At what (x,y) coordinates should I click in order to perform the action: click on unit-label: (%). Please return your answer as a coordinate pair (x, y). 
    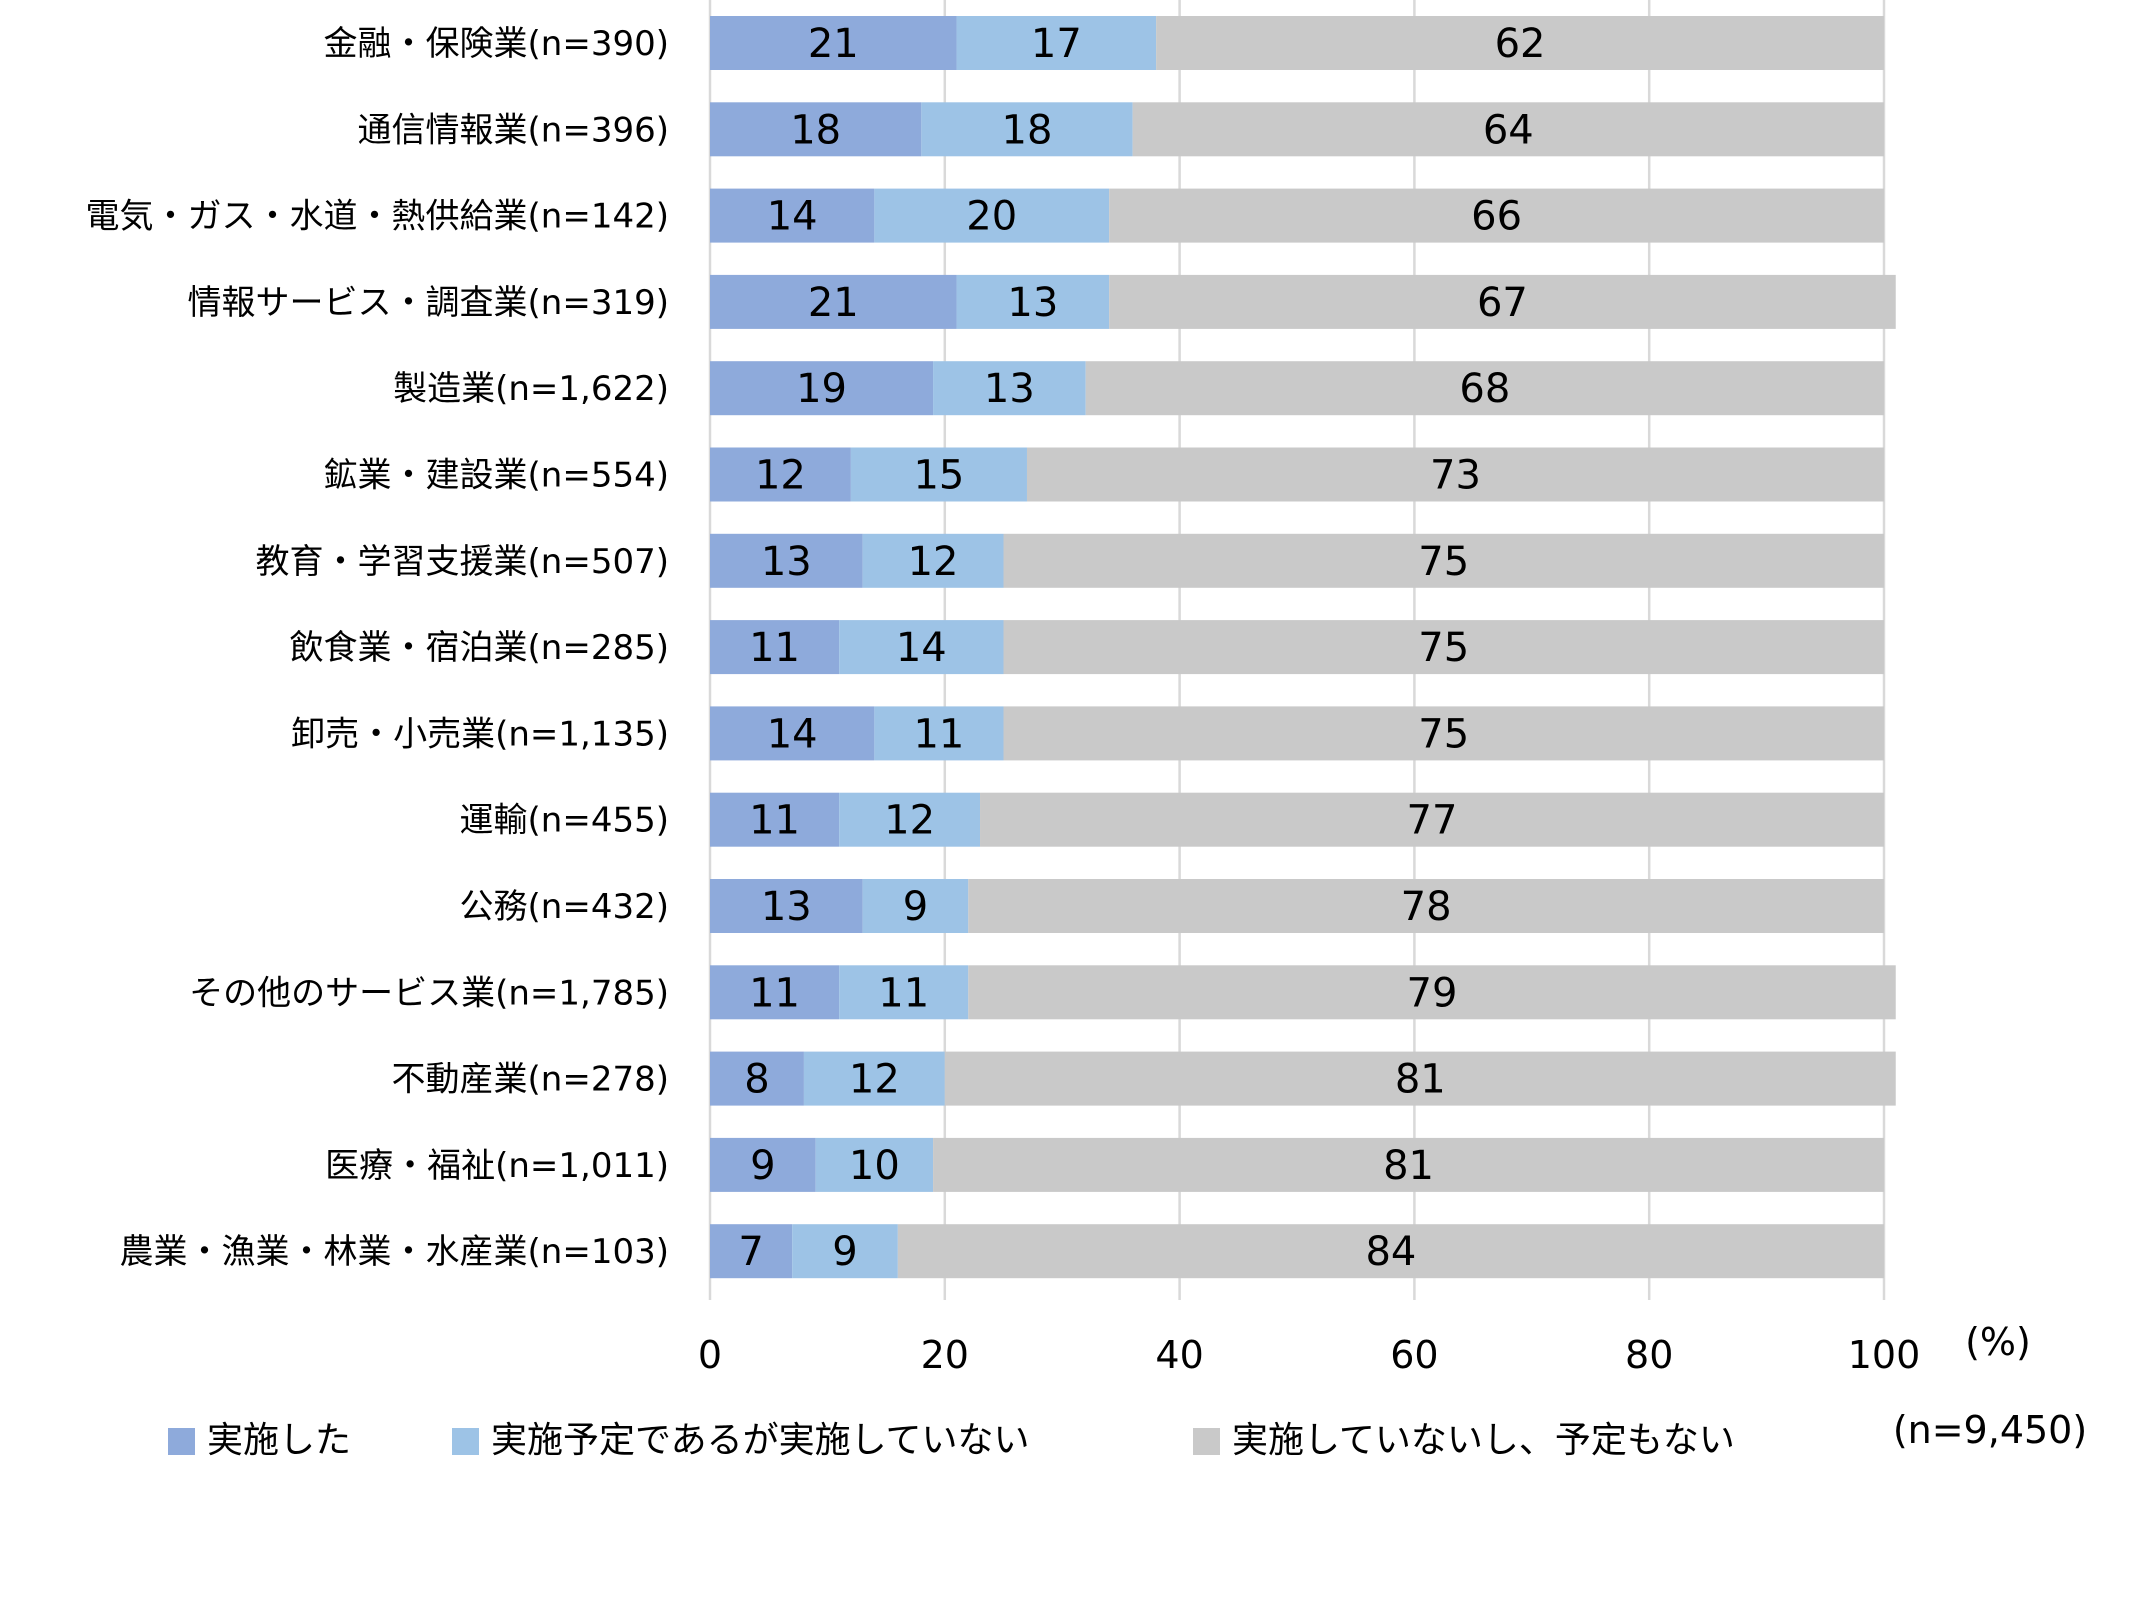
    Looking at the image, I should click on (1998, 1342).